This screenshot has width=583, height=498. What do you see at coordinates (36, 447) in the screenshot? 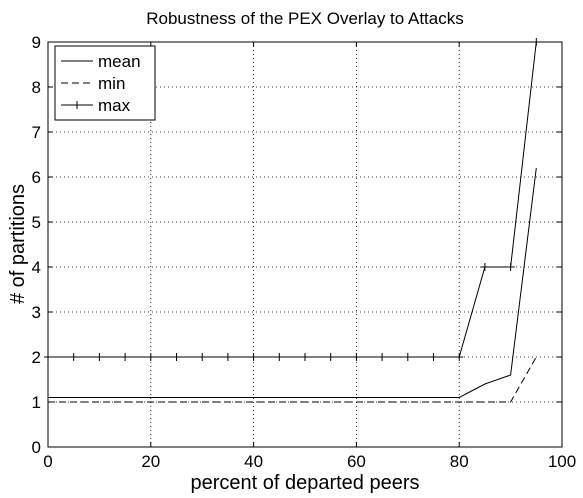
I see `y-tick-label: 0` at bounding box center [36, 447].